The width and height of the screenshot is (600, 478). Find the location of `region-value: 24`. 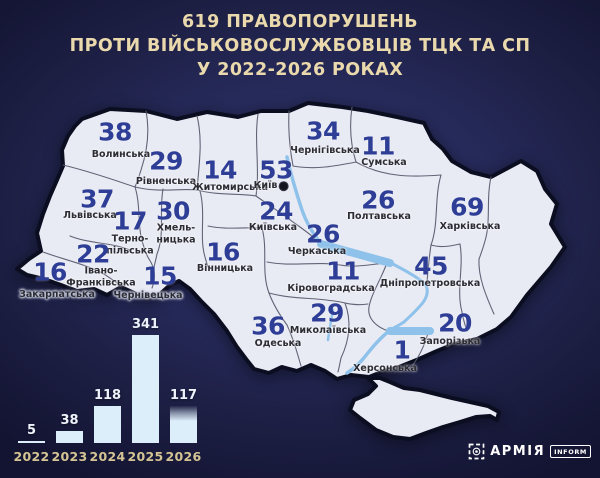

region-value: 24 is located at coordinates (276, 211).